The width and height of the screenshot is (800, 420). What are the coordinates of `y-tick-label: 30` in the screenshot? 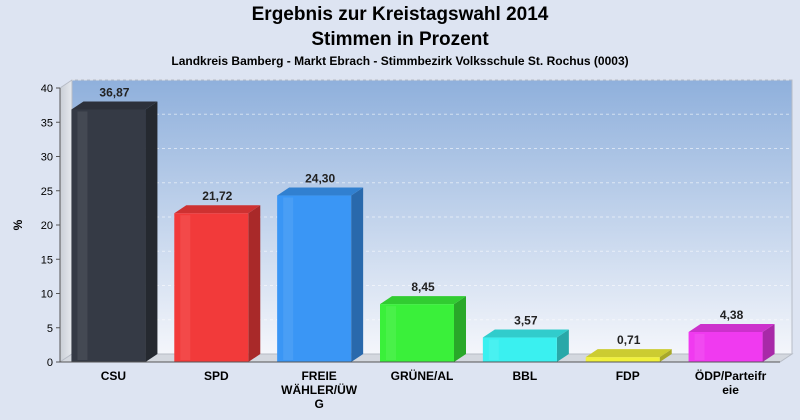 It's located at (47, 158).